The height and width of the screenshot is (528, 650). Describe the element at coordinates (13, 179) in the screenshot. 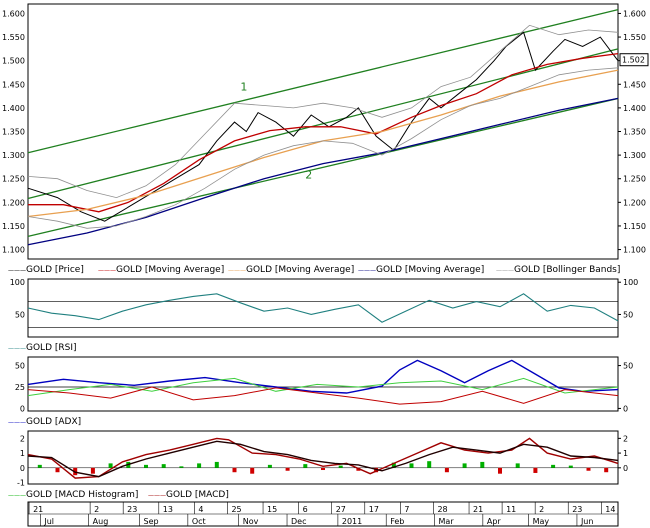

I see `y-tick-label-left: 1.250` at that location.